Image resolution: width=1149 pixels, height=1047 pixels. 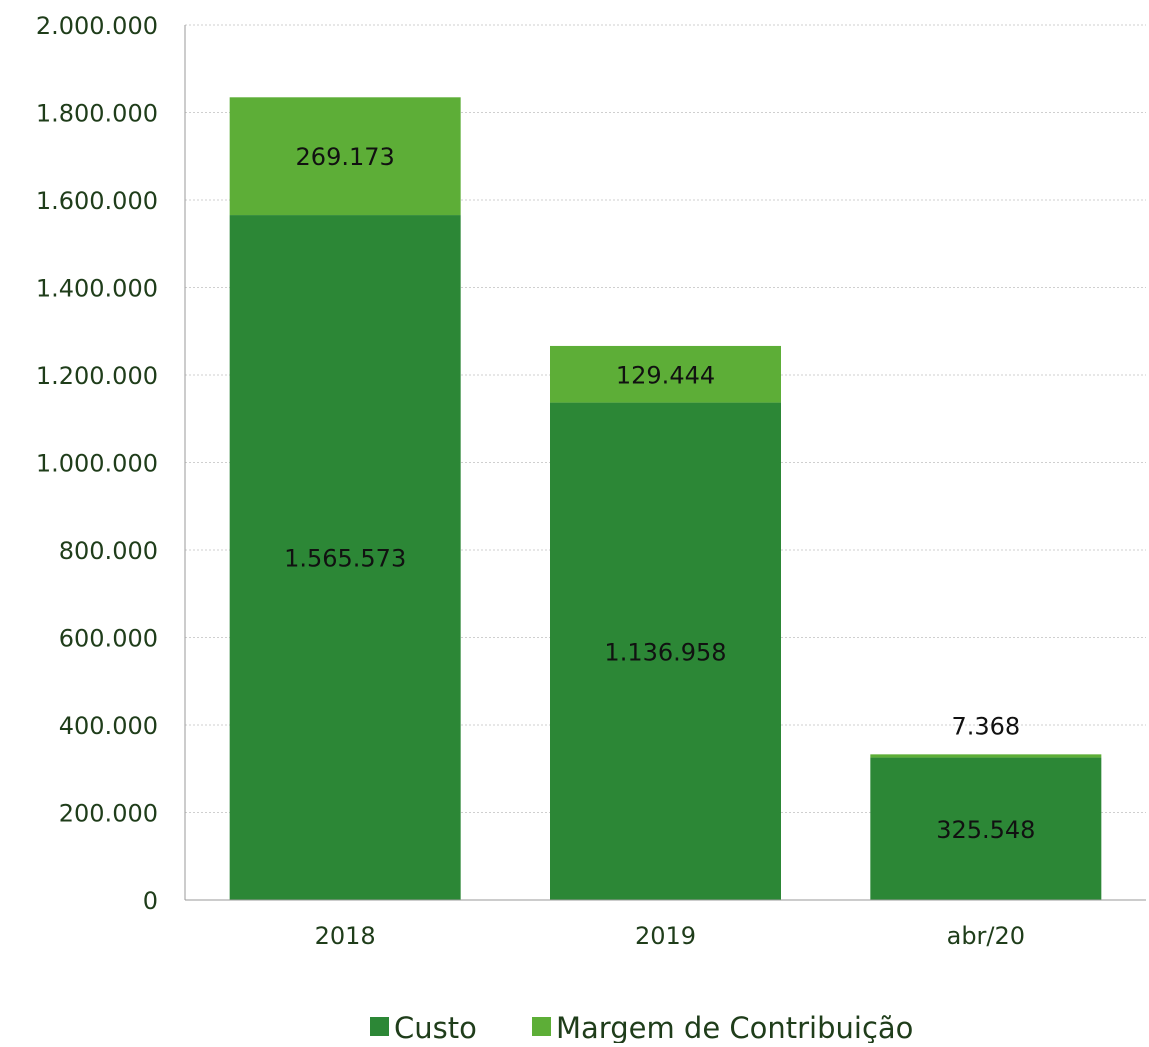 I want to click on y-tick-label: 1.800.000, so click(x=97, y=114).